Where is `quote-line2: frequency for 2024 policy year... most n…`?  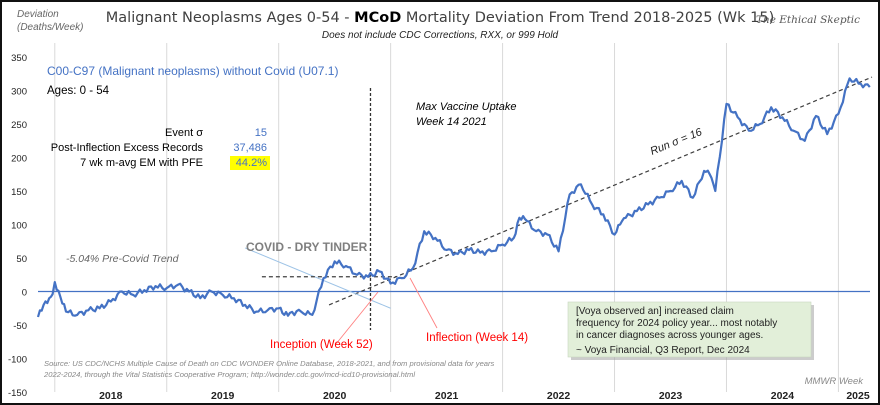 quote-line2: frequency for 2024 policy year... most n… is located at coordinates (676, 323).